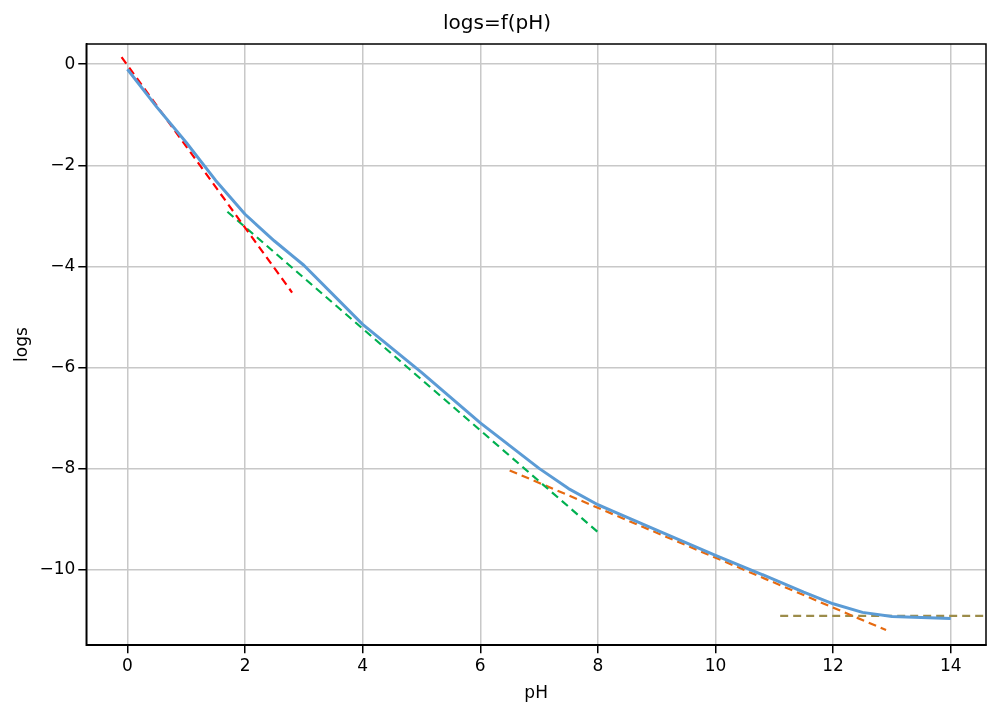 The height and width of the screenshot is (720, 1008). I want to click on x-tick-label: 10, so click(715, 664).